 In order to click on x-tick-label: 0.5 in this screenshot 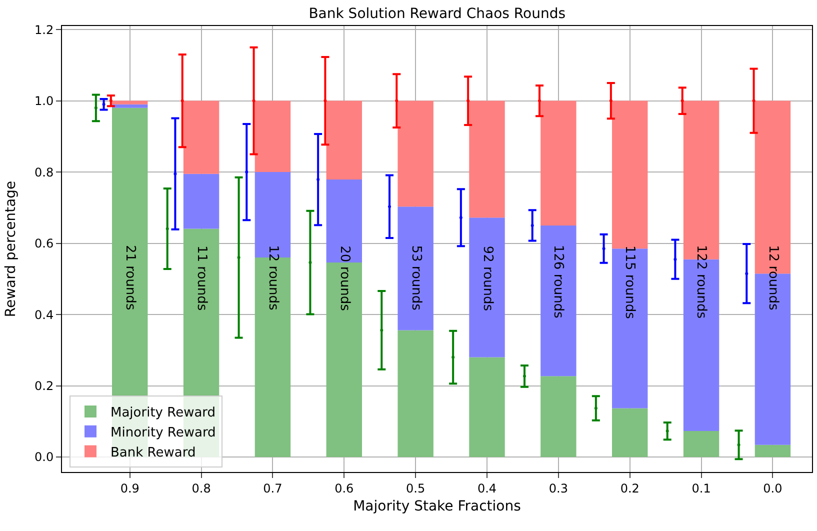, I will do `click(416, 488)`.